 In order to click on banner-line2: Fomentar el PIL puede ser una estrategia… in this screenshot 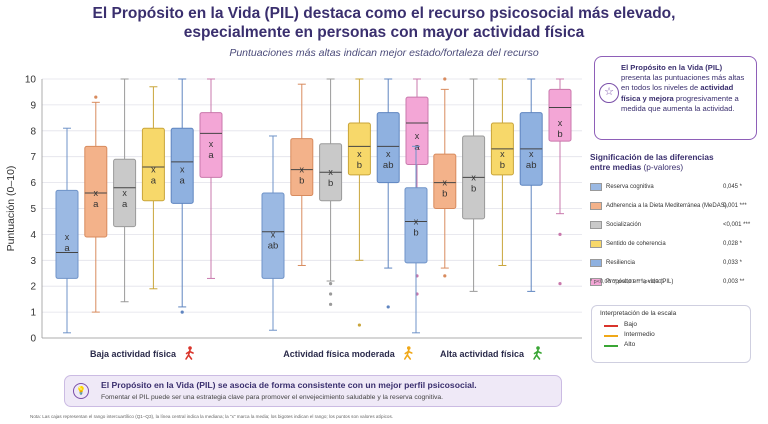, I will do `click(272, 397)`.